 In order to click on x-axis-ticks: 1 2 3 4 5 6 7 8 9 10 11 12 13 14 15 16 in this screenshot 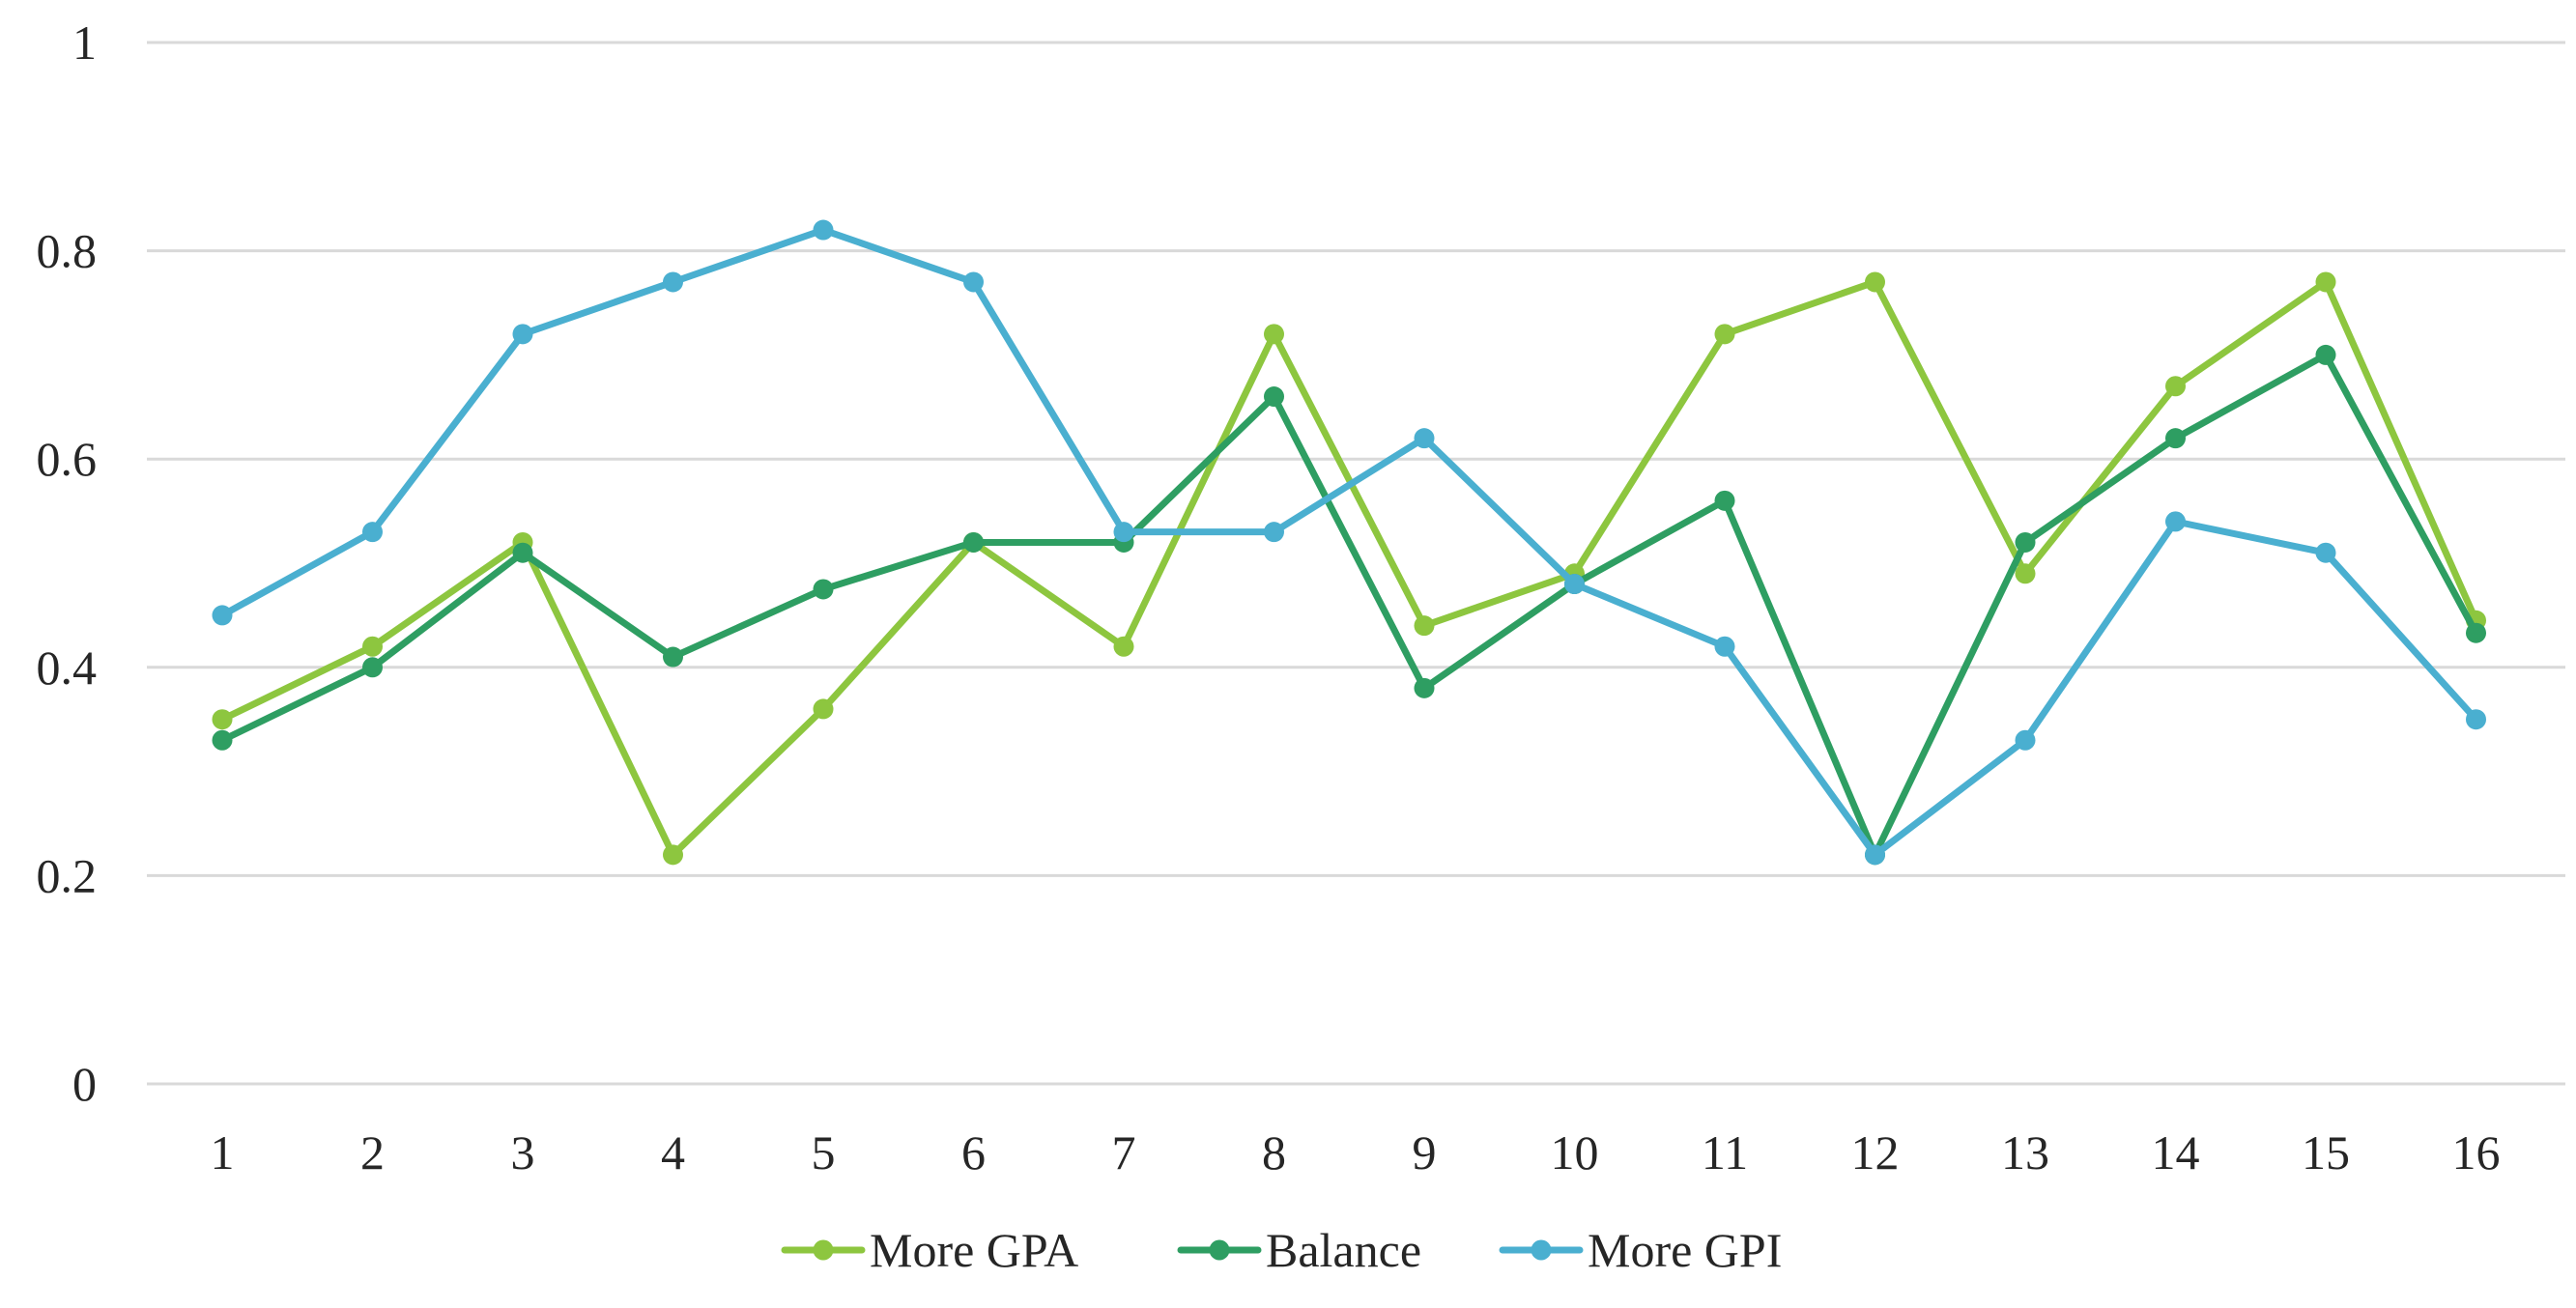, I will do `click(1356, 1152)`.